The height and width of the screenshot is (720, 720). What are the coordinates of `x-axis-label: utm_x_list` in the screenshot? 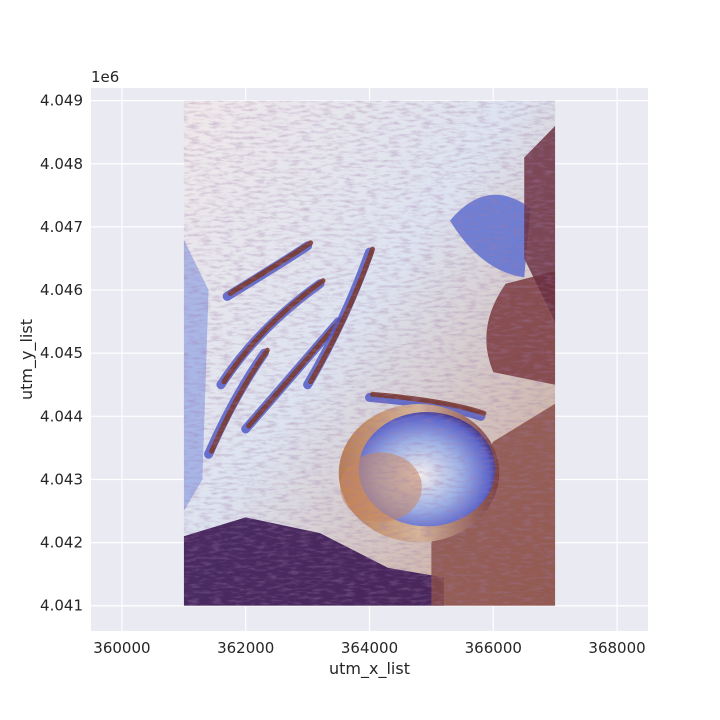 It's located at (369, 669).